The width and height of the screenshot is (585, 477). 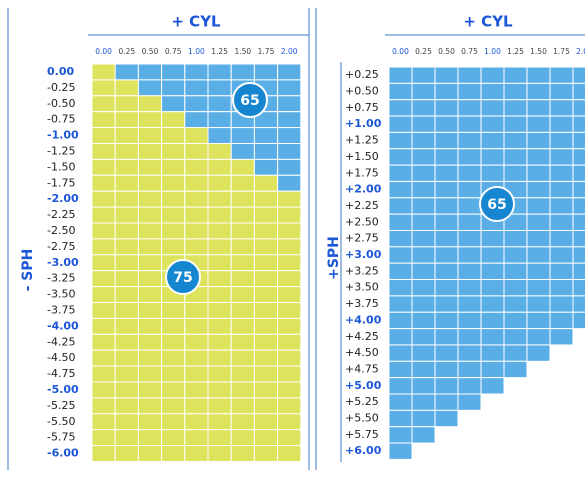 What do you see at coordinates (61, 103) in the screenshot?
I see `sph-label: -0.50` at bounding box center [61, 103].